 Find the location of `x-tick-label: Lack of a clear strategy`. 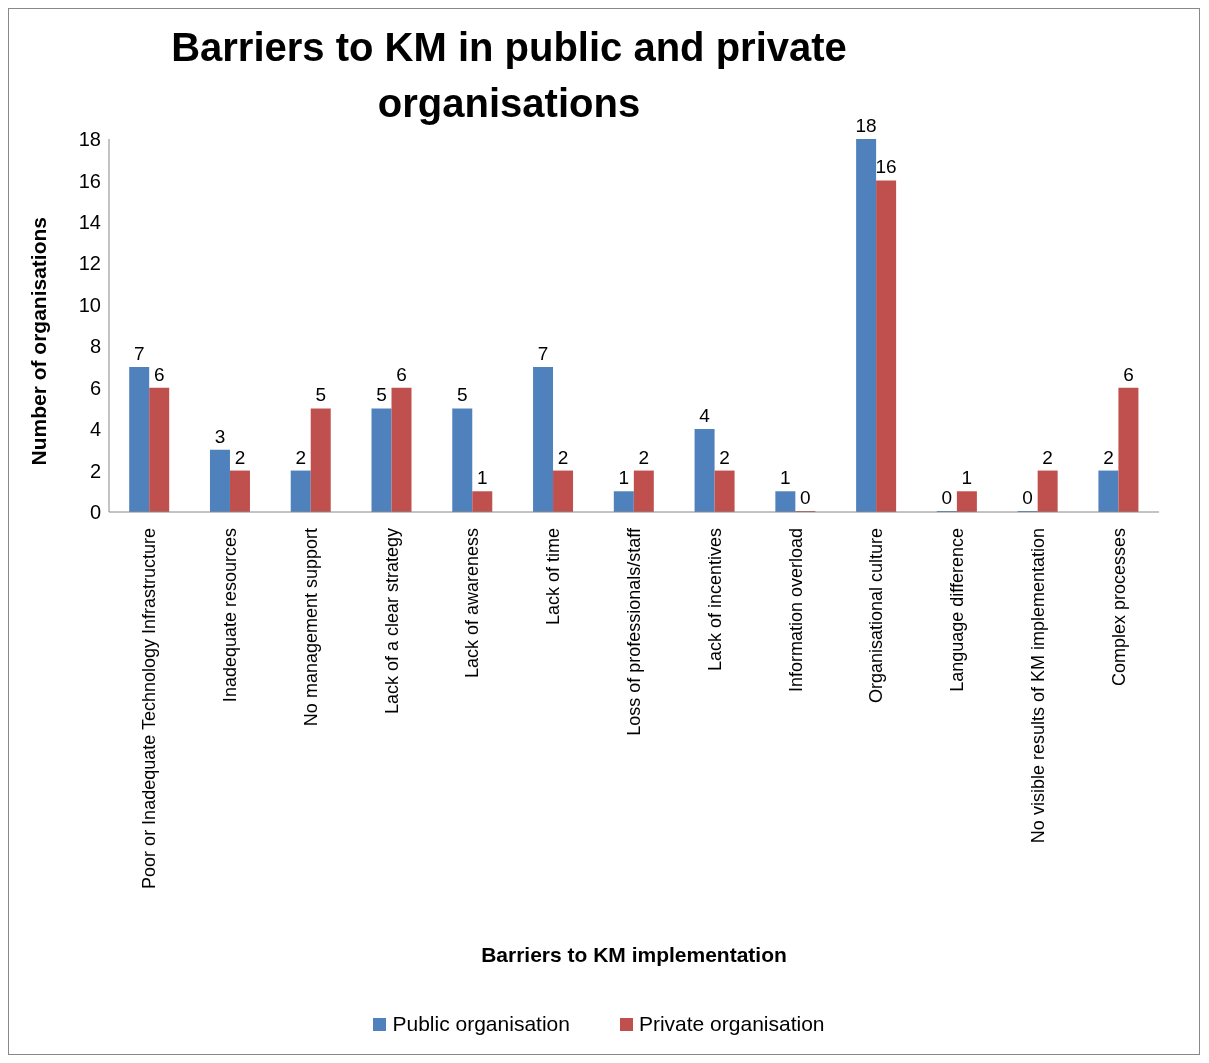

x-tick-label: Lack of a clear strategy is located at coordinates (391, 621).